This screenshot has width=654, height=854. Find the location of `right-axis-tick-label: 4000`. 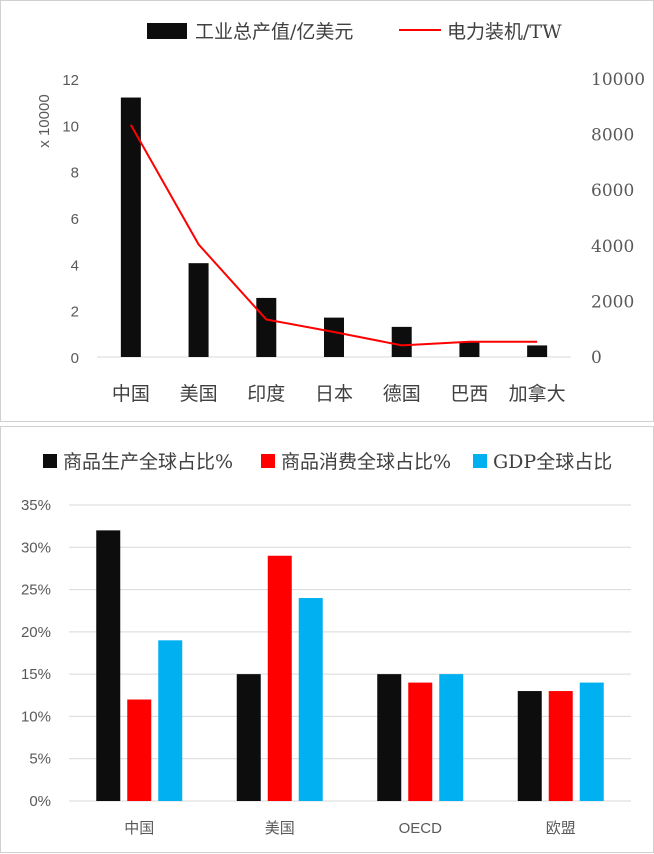

right-axis-tick-label: 4000 is located at coordinates (612, 247).